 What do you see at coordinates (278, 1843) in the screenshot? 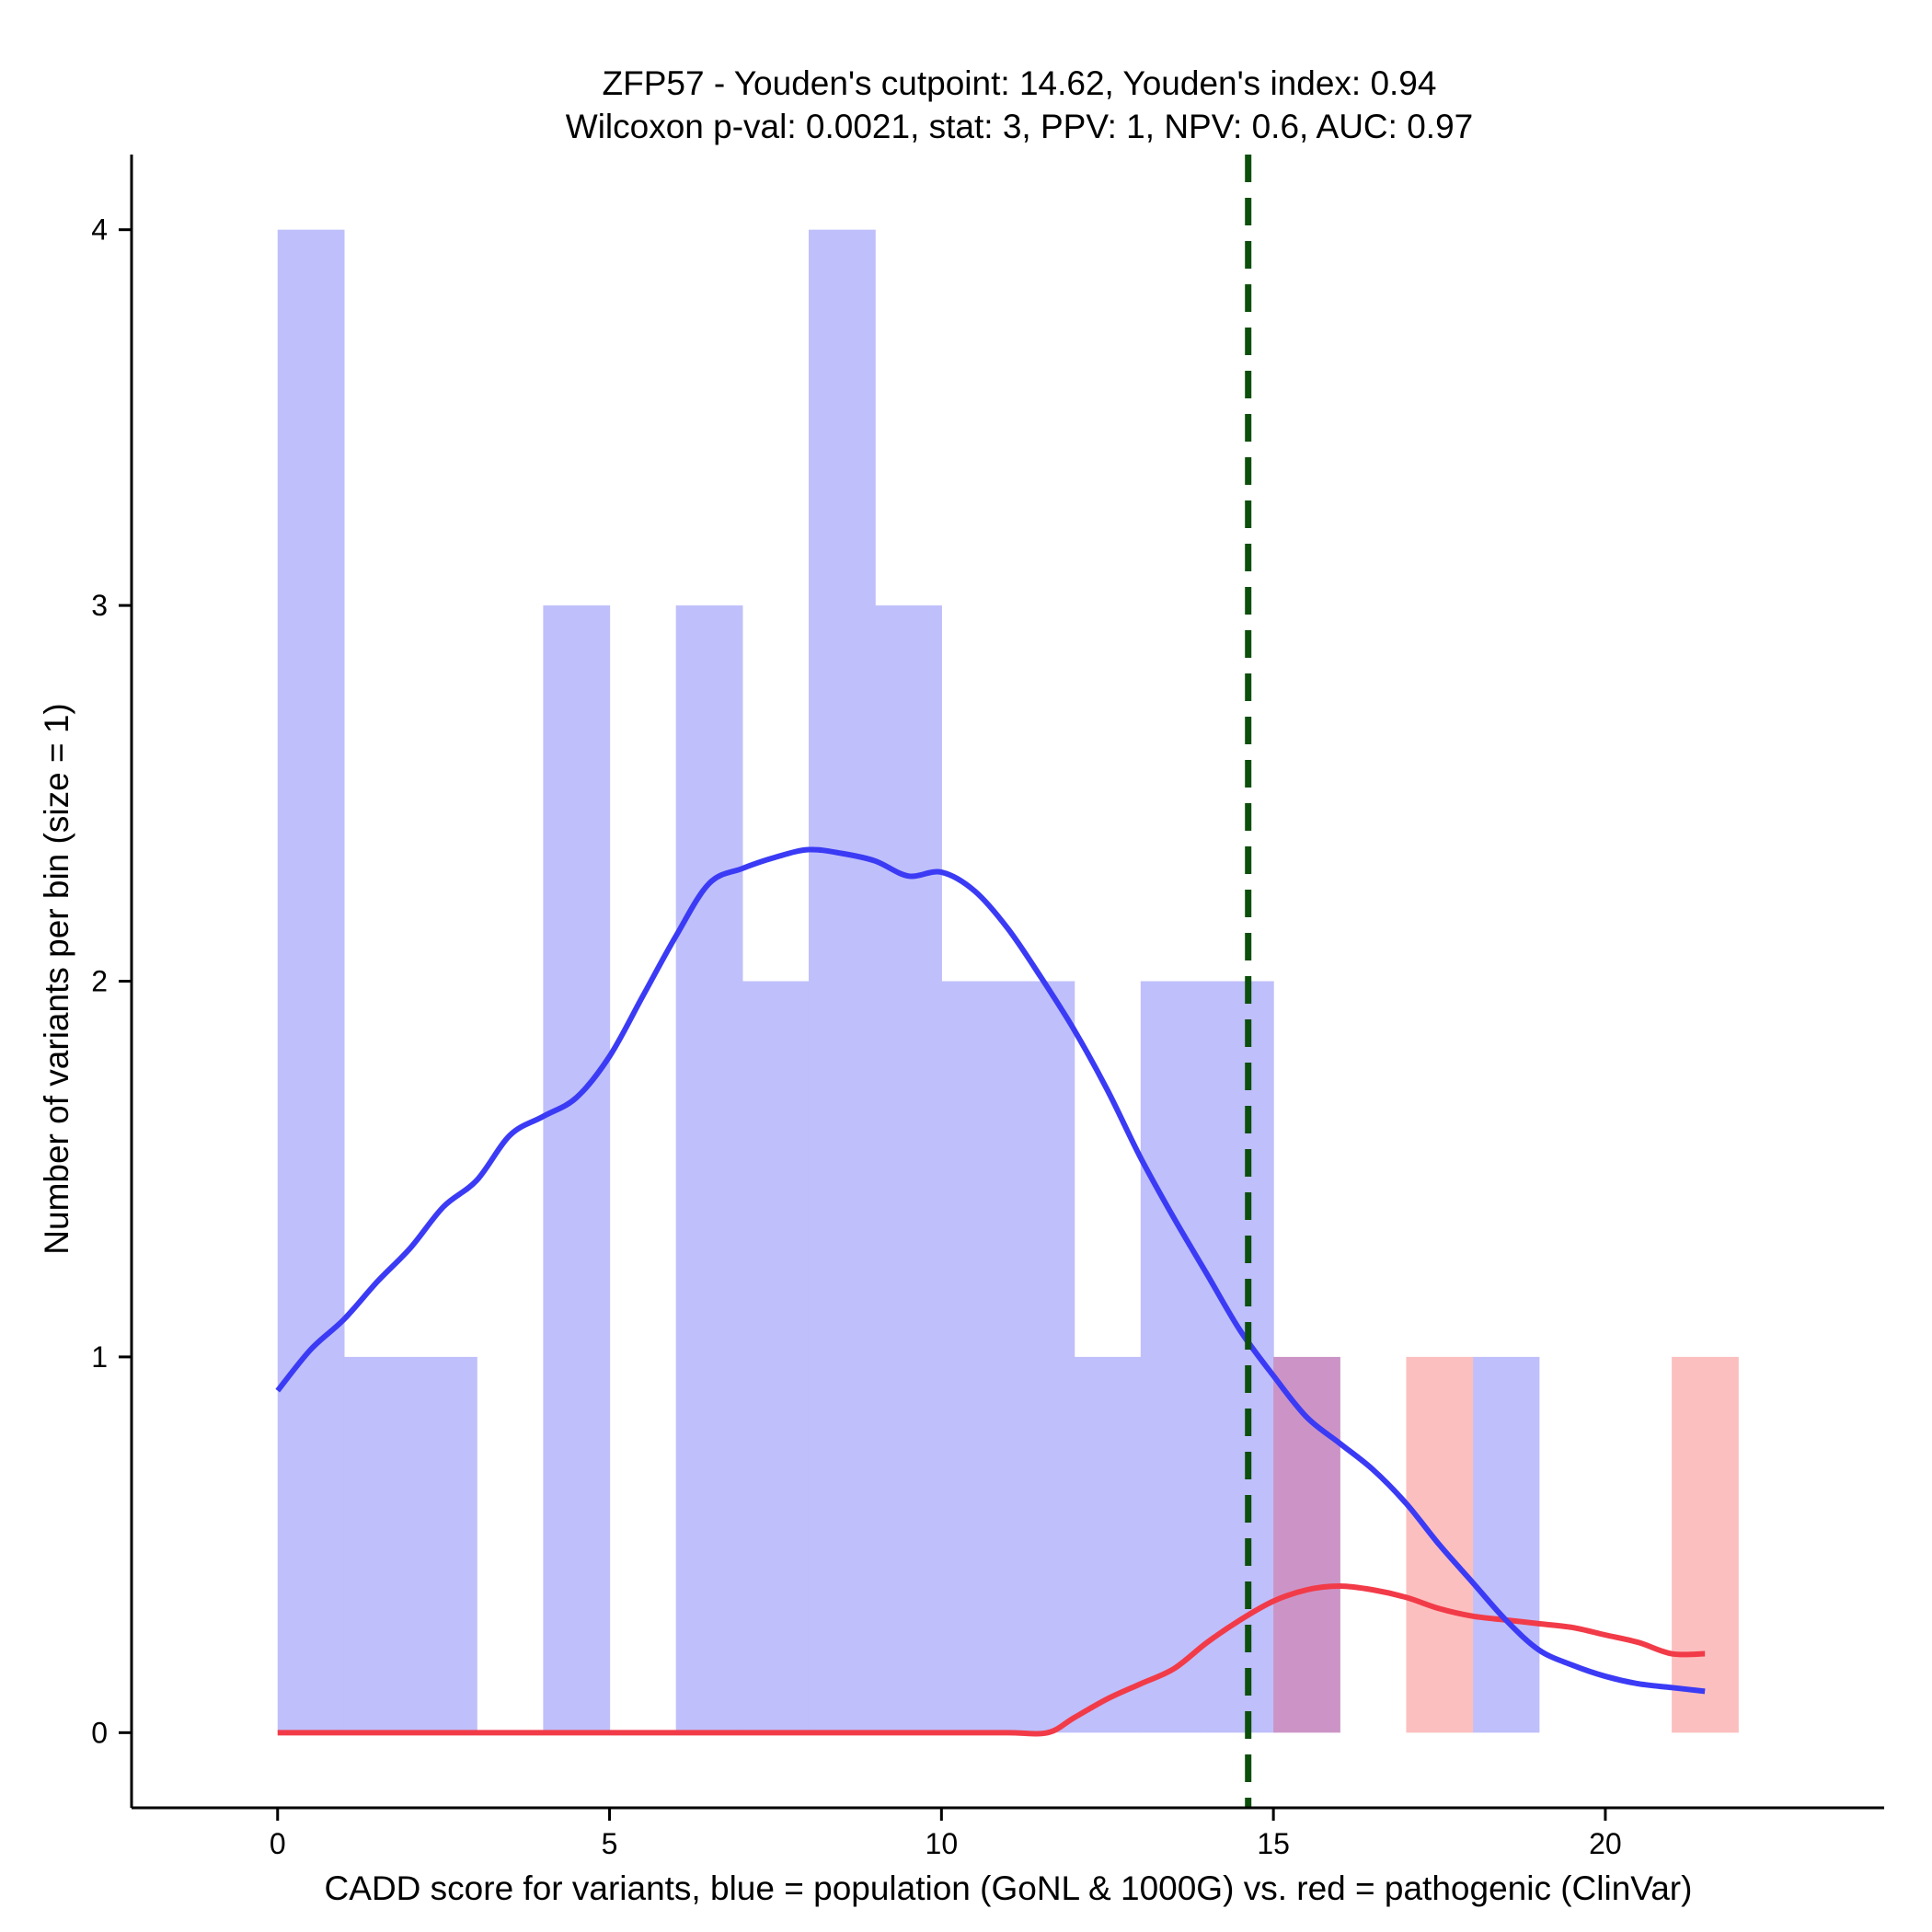
I see `x-tick-label-0: 0` at bounding box center [278, 1843].